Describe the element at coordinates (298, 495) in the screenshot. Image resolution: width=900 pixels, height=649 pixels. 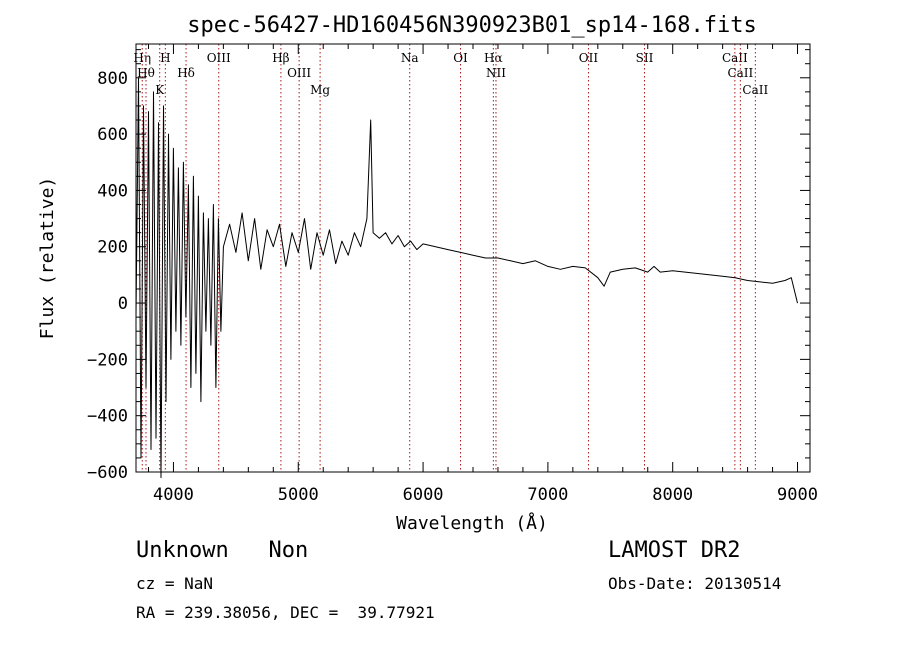
I see `x-tick-label: 5000` at that location.